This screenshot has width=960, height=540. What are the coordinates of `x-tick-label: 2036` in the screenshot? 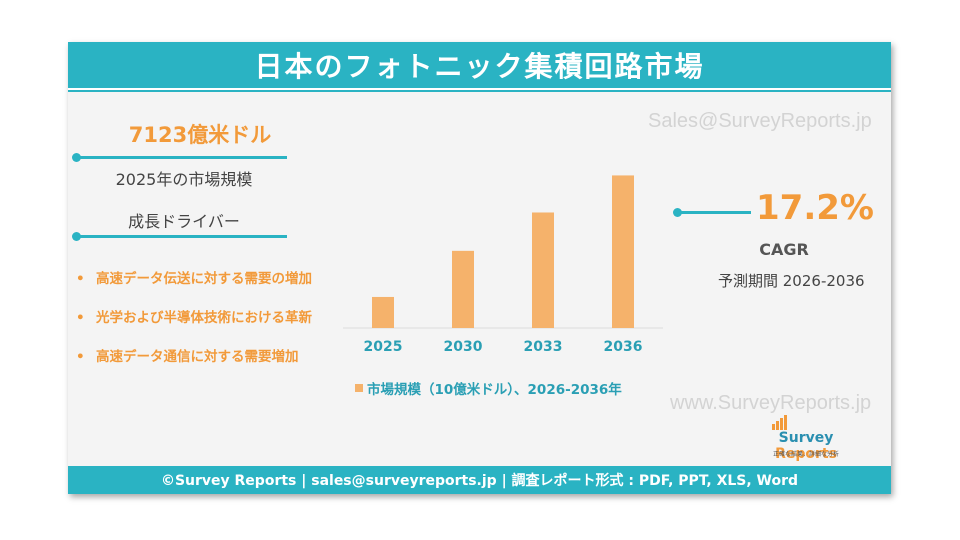 It's located at (623, 345).